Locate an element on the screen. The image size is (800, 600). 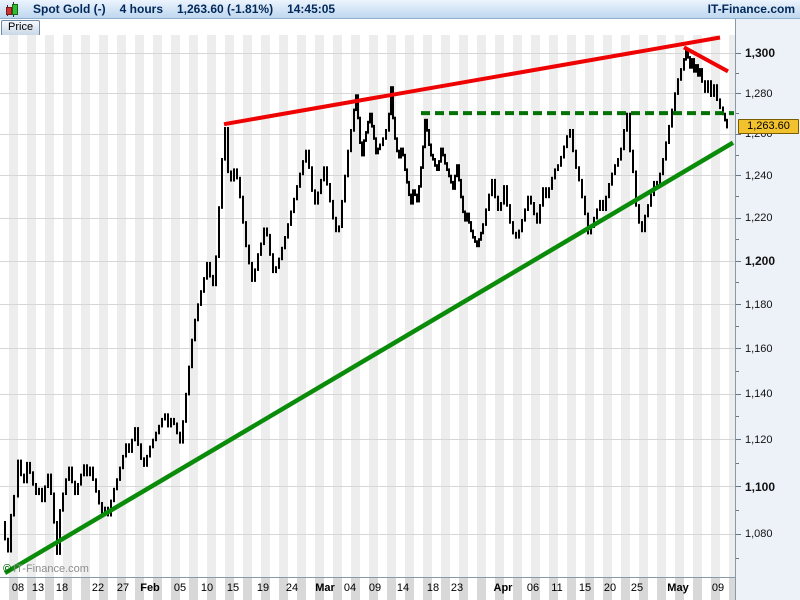
date-axis-label: 20 is located at coordinates (610, 588).